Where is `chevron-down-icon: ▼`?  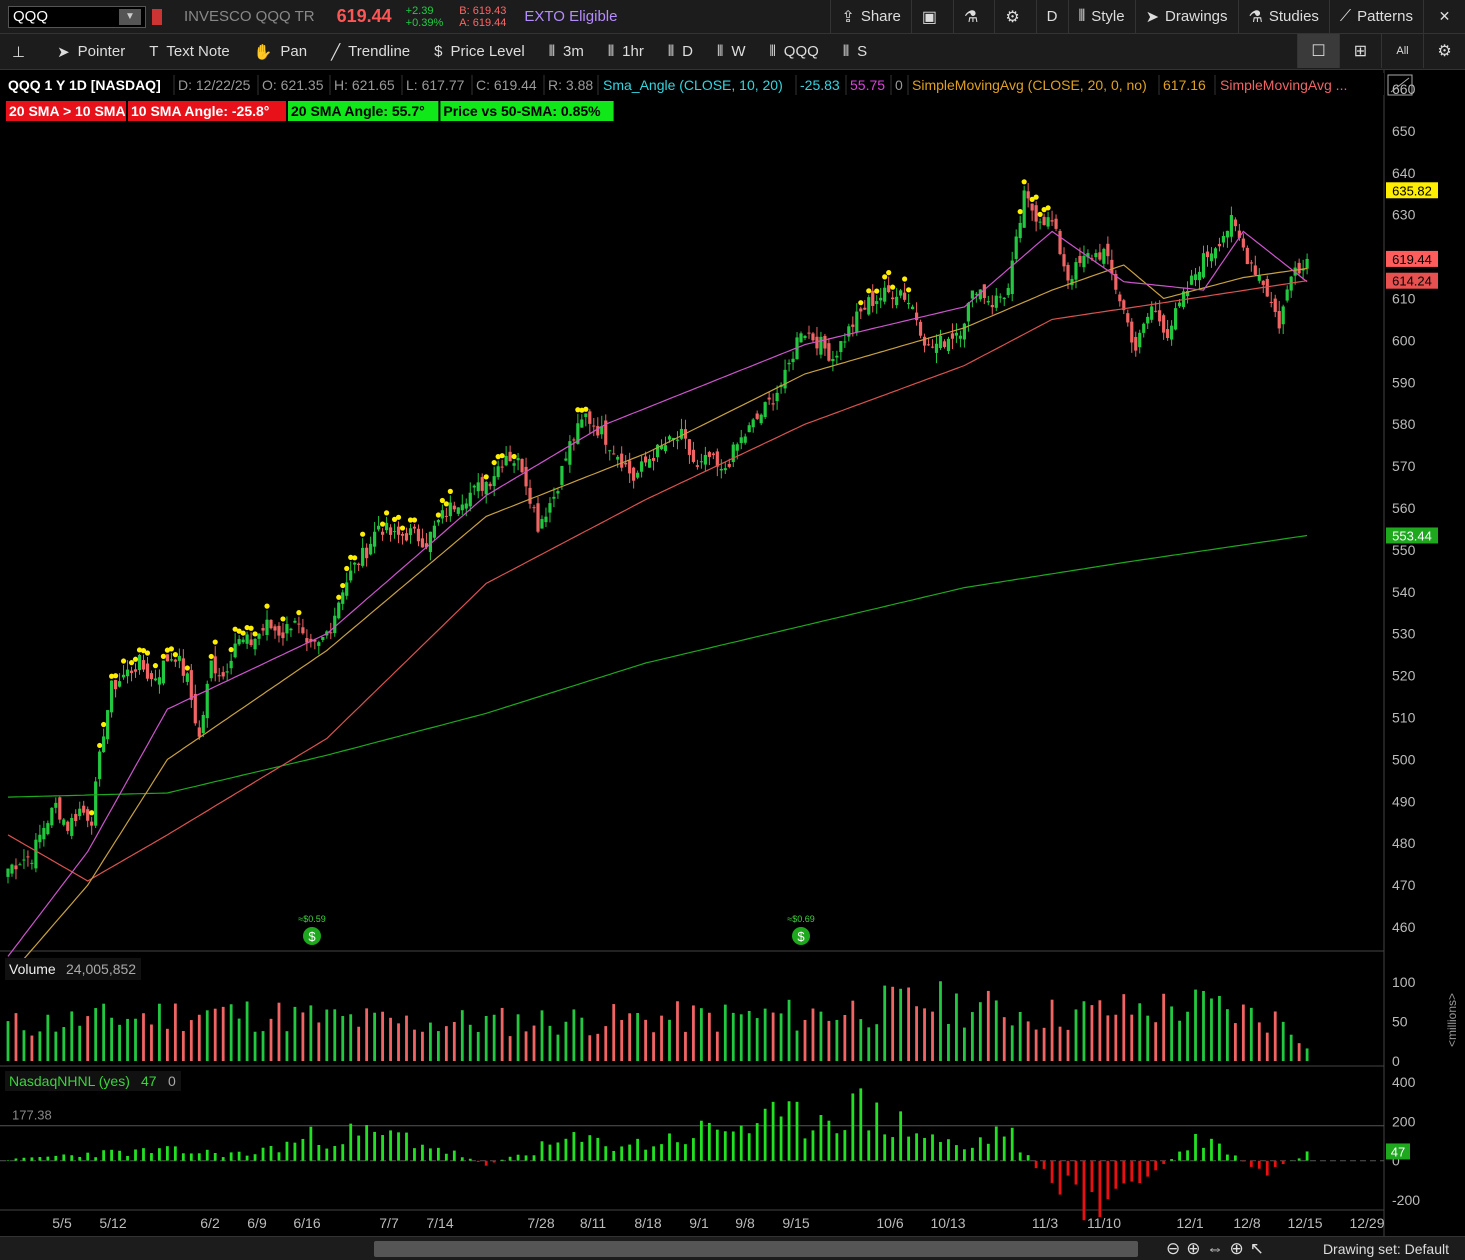
chevron-down-icon: ▼ is located at coordinates (130, 16).